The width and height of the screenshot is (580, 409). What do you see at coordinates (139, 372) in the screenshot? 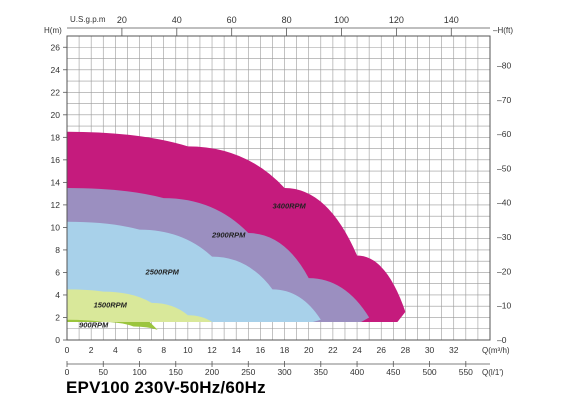
I see `bottom2-tick-label: 100` at bounding box center [139, 372].